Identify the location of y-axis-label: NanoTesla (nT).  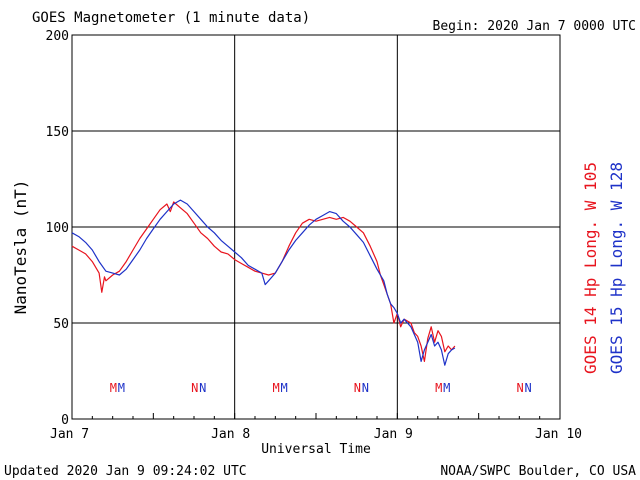
(20, 247).